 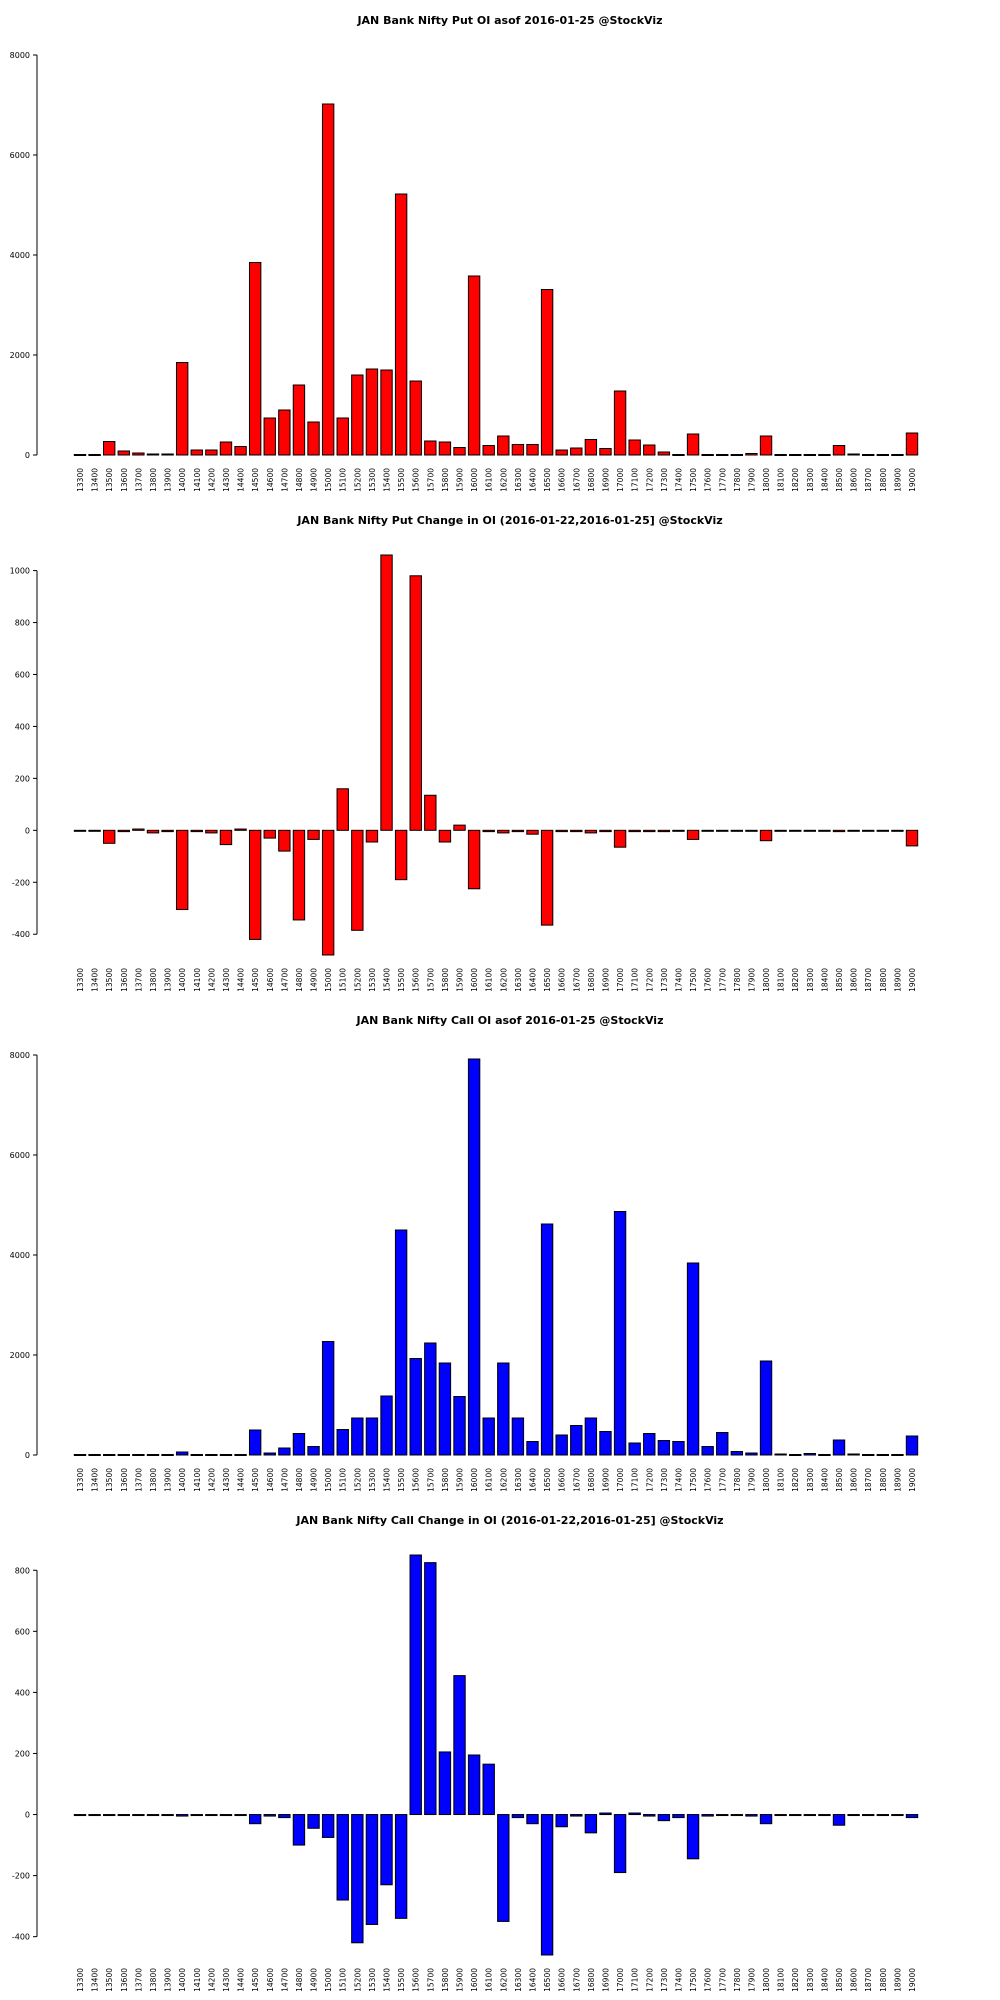 I want to click on x-tick-label: 16600, so click(x=562, y=480).